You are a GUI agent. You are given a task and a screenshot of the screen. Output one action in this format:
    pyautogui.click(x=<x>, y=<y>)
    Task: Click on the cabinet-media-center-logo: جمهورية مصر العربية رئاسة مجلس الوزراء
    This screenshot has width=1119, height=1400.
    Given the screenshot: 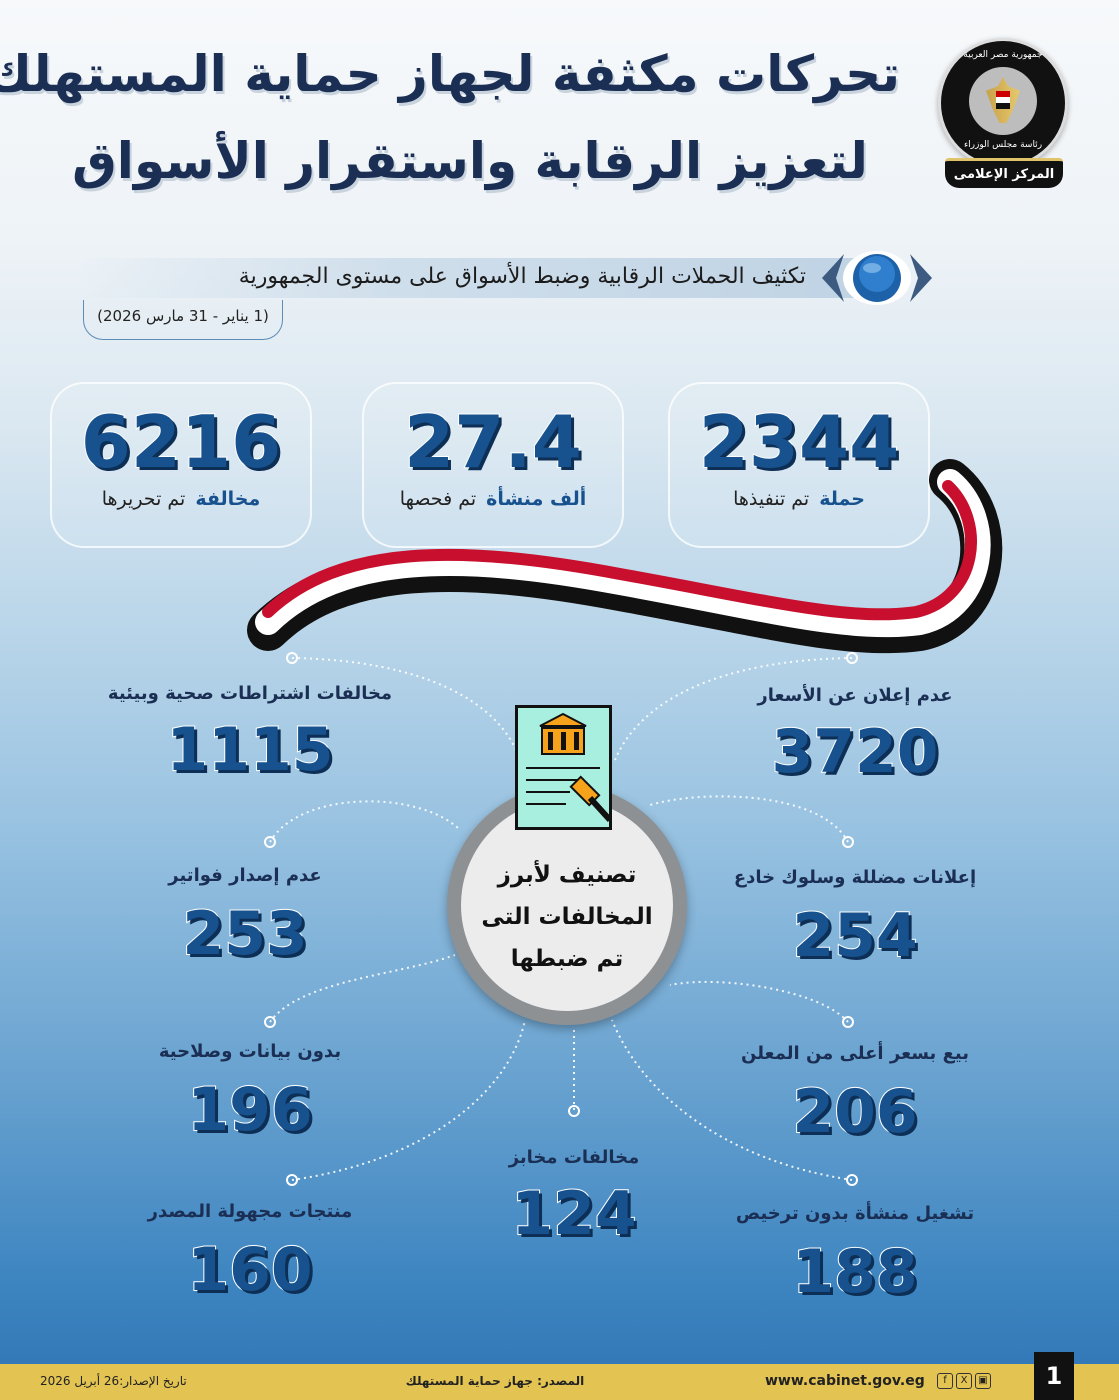 What is the action you would take?
    pyautogui.click(x=1003, y=103)
    